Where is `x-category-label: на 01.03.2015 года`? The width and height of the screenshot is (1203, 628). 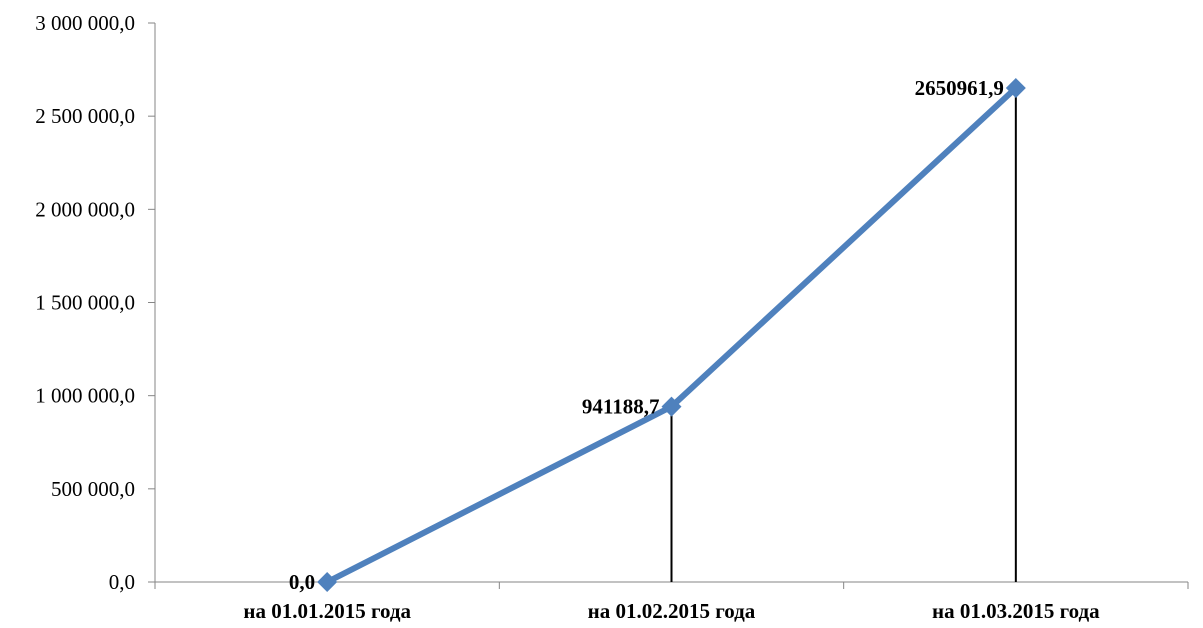 x-category-label: на 01.03.2015 года is located at coordinates (1016, 611).